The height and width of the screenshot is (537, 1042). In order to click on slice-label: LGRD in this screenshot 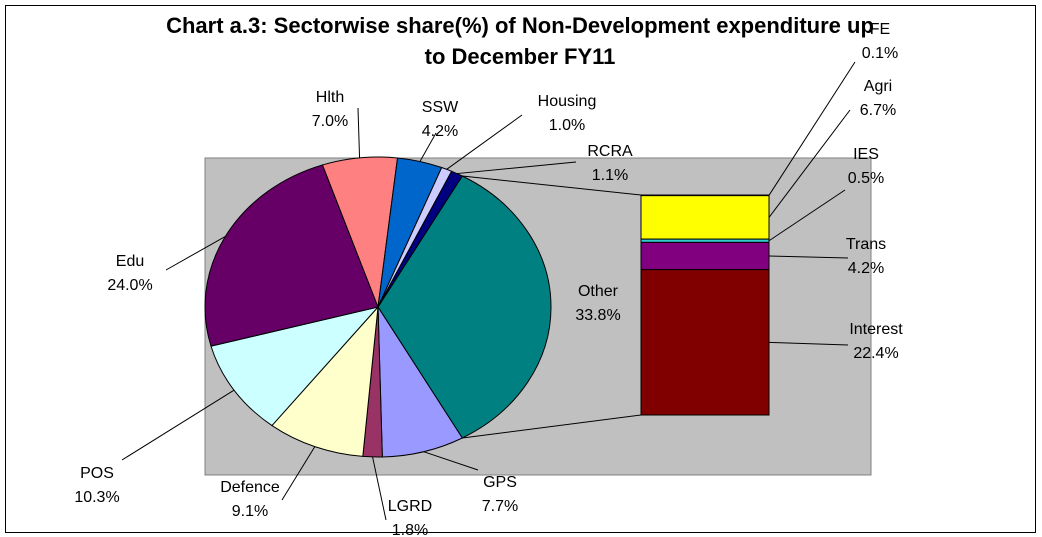, I will do `click(410, 506)`.